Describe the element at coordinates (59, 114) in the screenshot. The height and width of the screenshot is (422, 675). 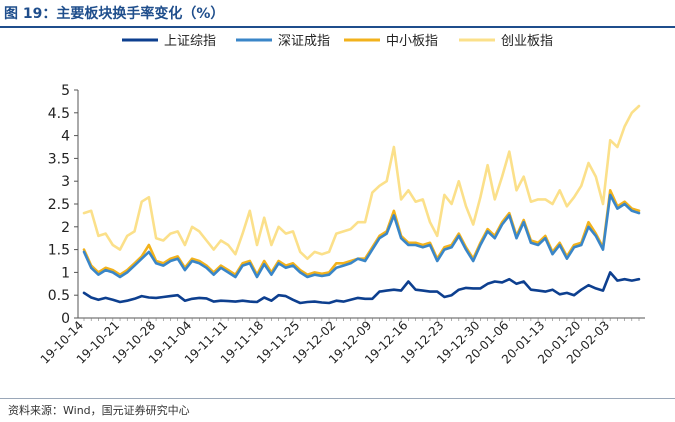
I see `y-tick-label: 4.5` at that location.